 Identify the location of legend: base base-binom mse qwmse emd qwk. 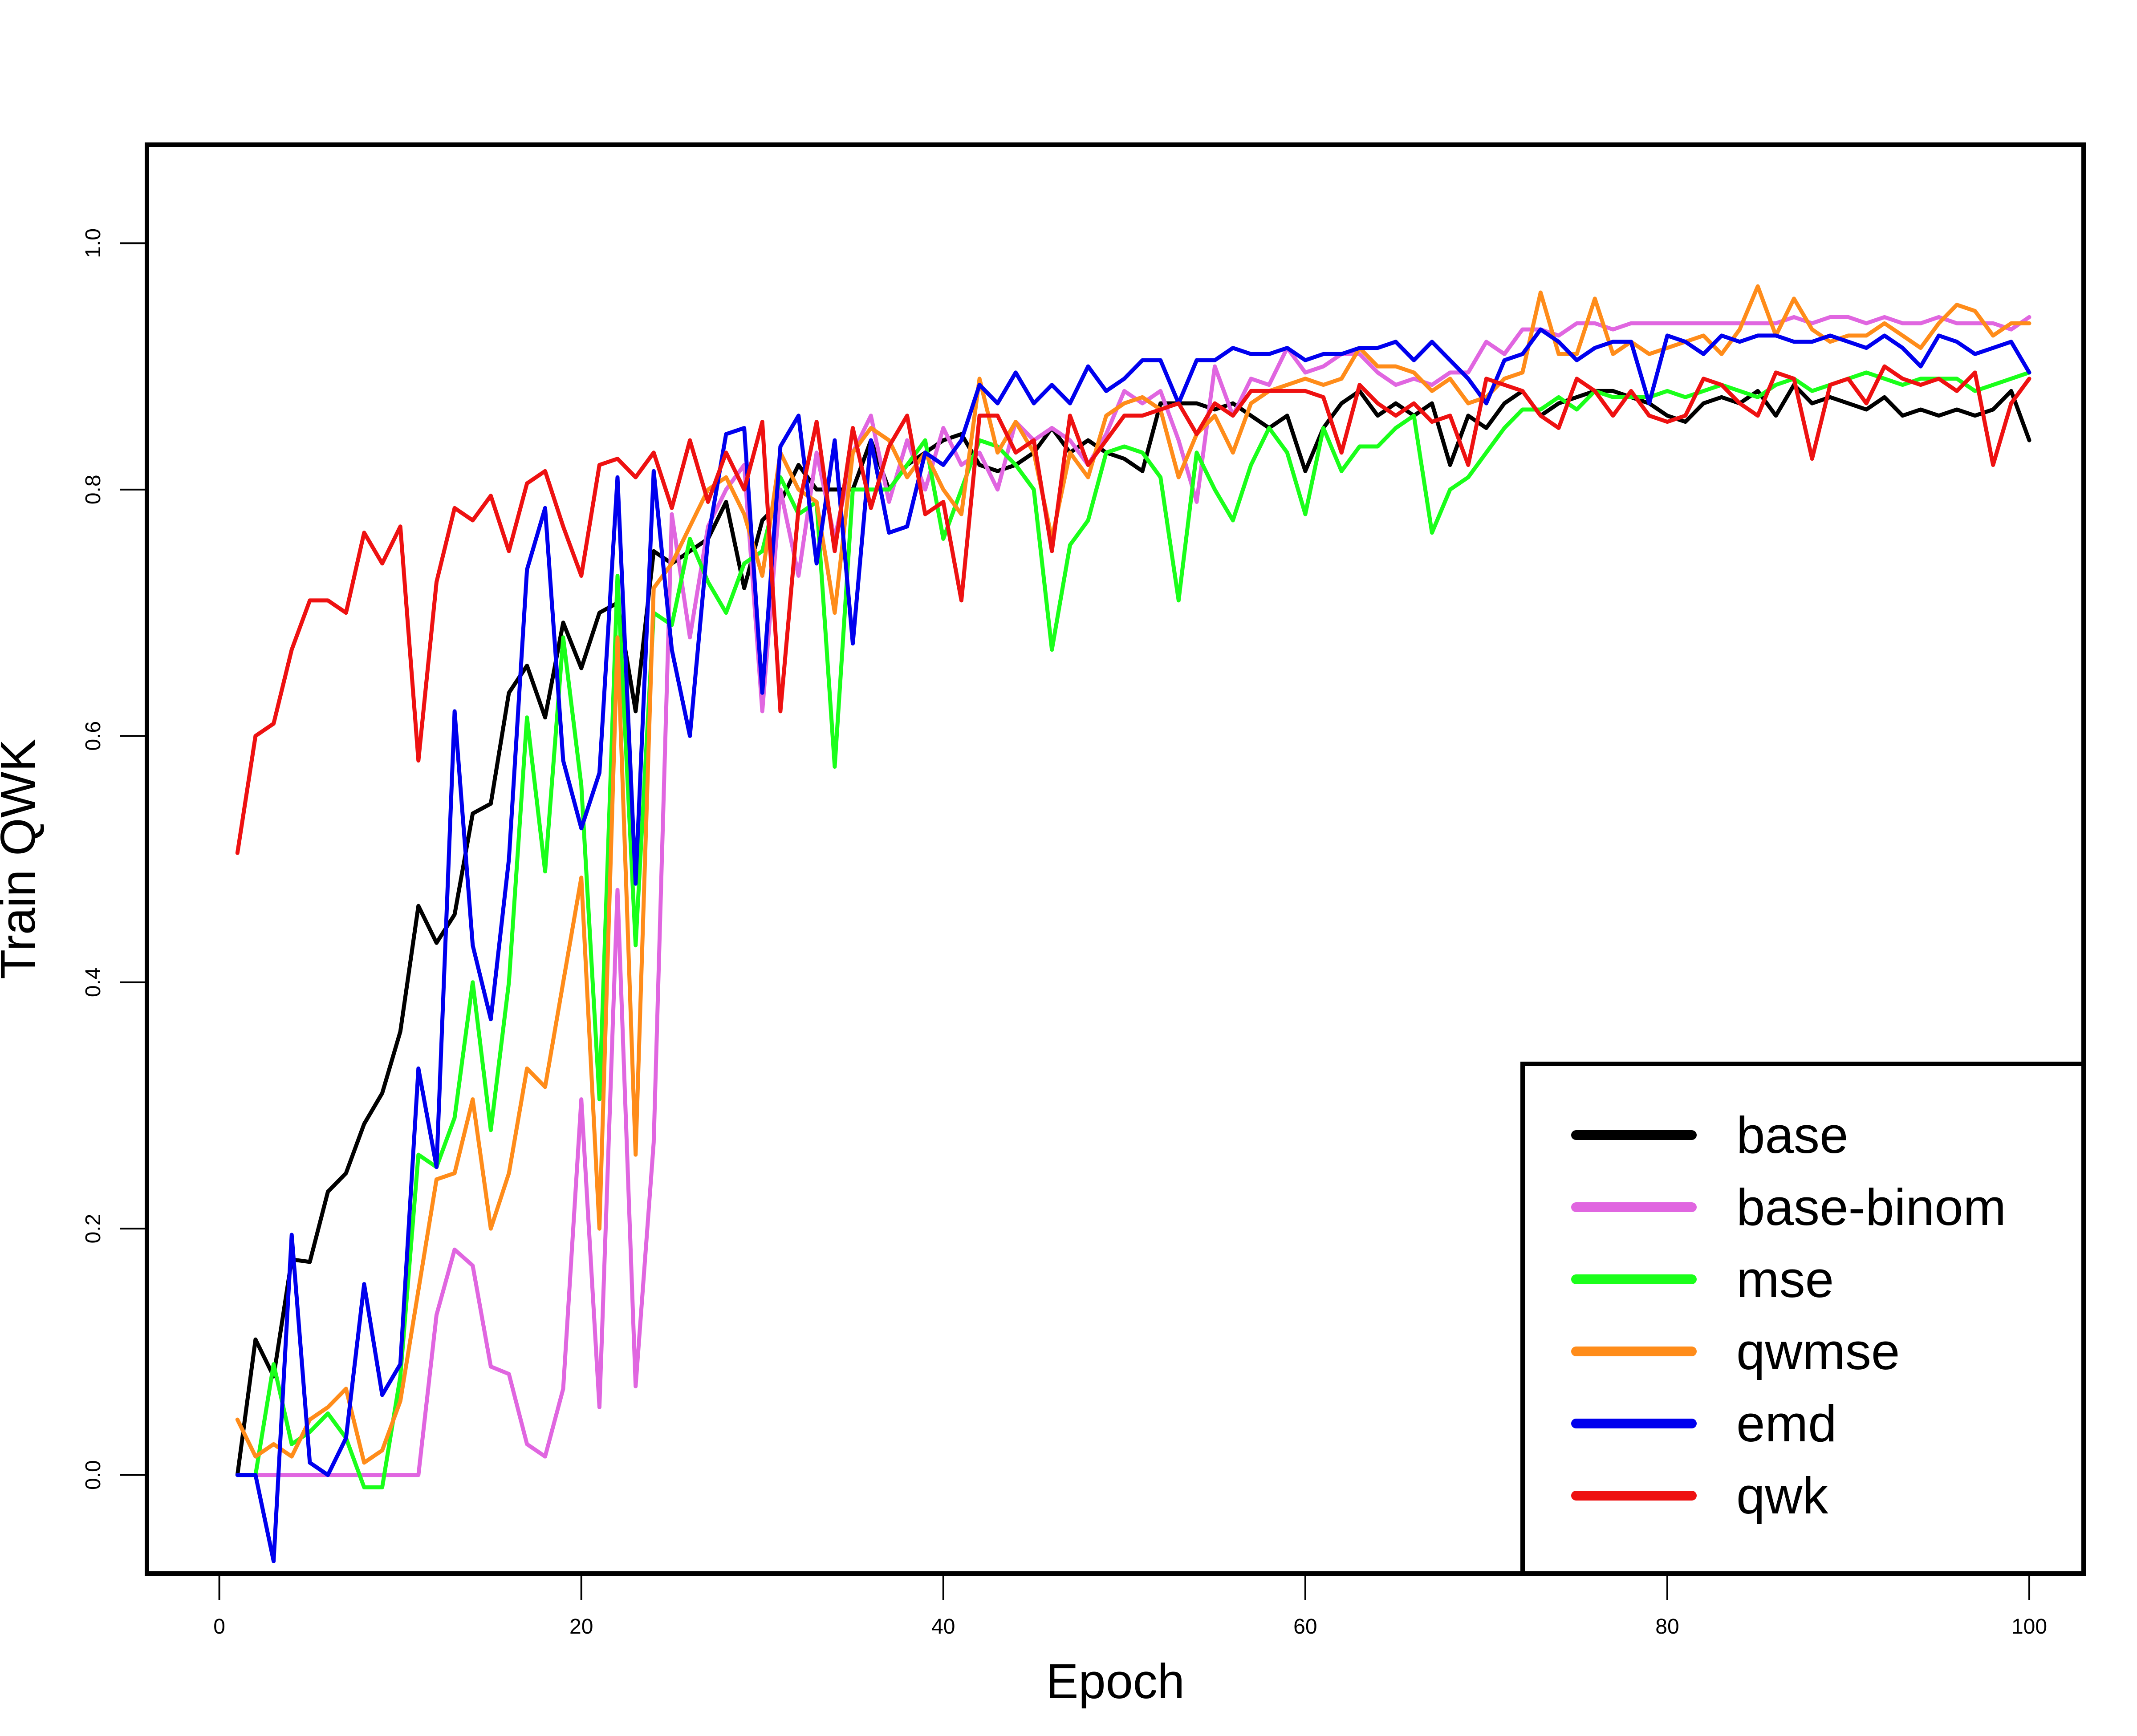
(1803, 1319).